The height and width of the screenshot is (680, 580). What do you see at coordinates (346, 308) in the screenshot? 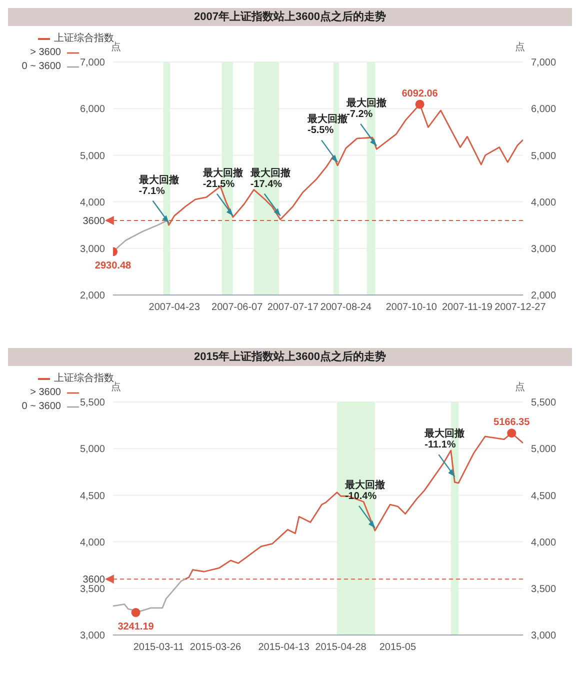
I see `x-tick-label: 2007-08-24` at bounding box center [346, 308].